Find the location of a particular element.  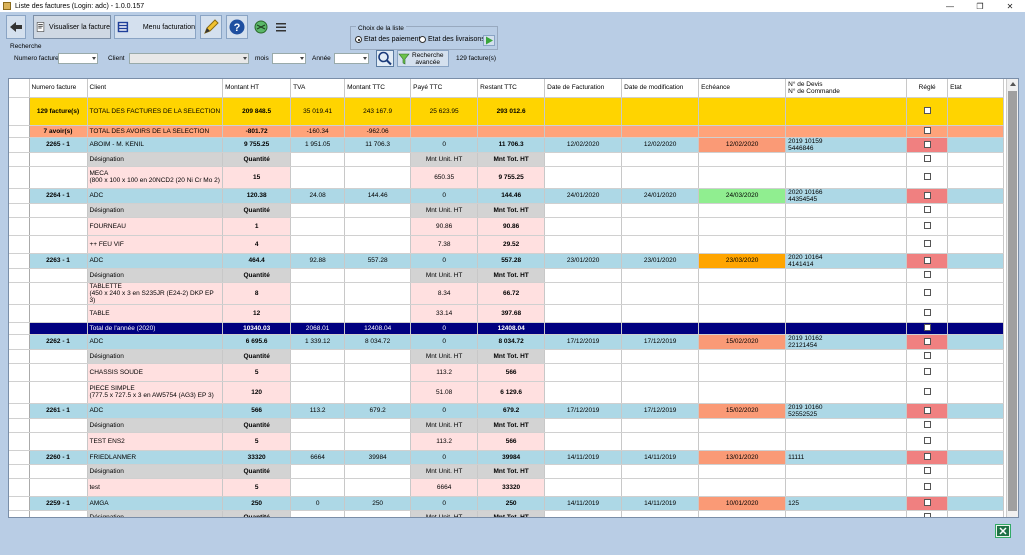

hamburger-menu-button is located at coordinates (281, 27).